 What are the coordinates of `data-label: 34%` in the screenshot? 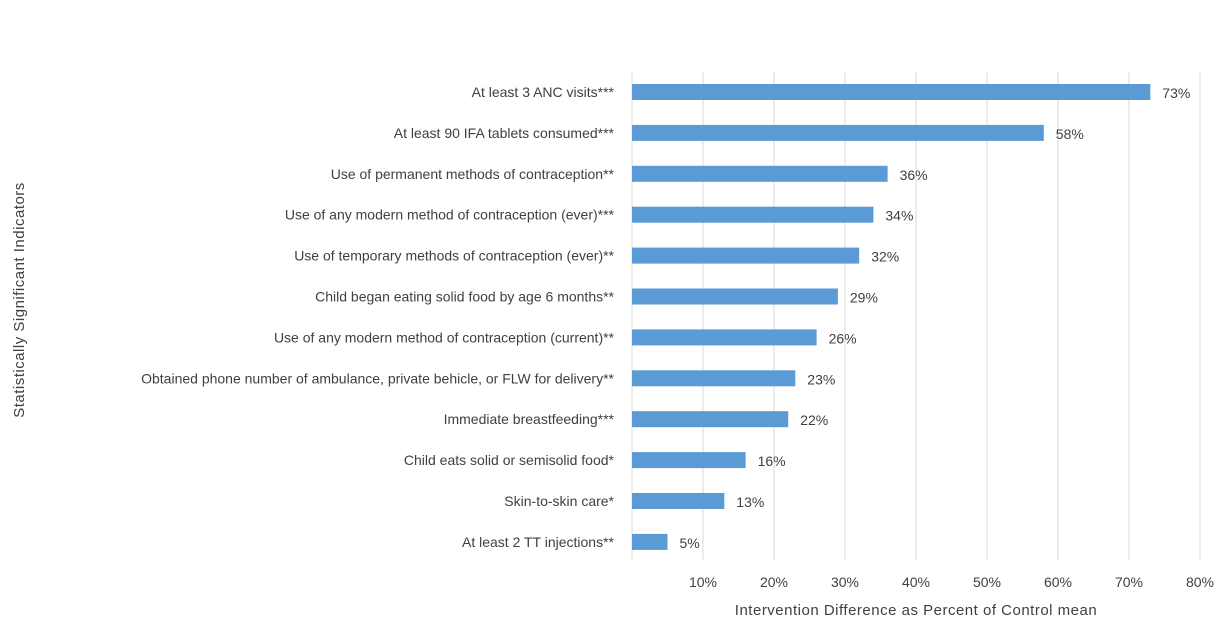 It's located at (899, 216).